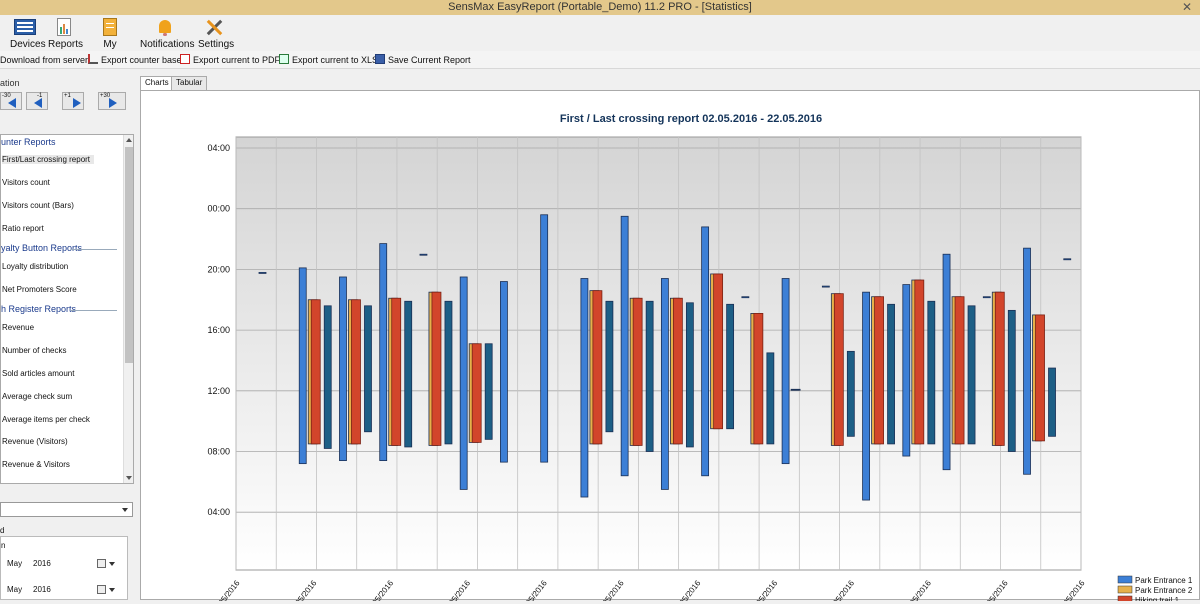 The height and width of the screenshot is (604, 1200). Describe the element at coordinates (39, 309) in the screenshot. I see `register-reports-header: h Register Reports` at that location.